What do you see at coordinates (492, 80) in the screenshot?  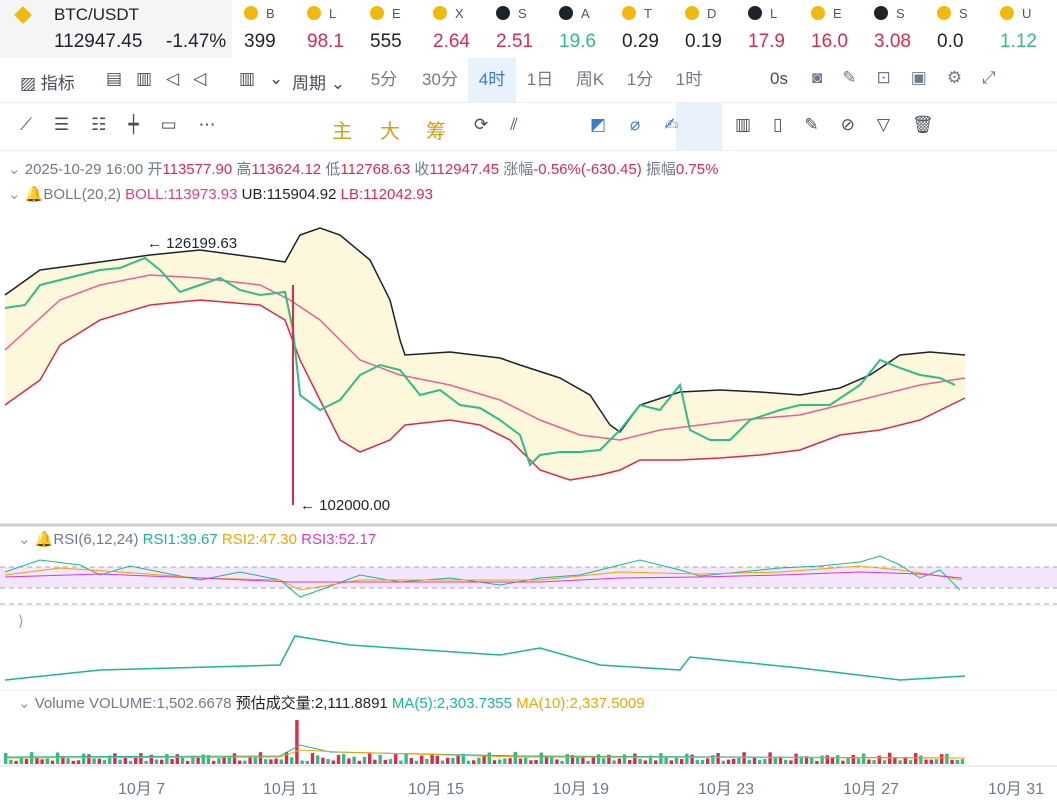 I see `interval-button: 4时` at bounding box center [492, 80].